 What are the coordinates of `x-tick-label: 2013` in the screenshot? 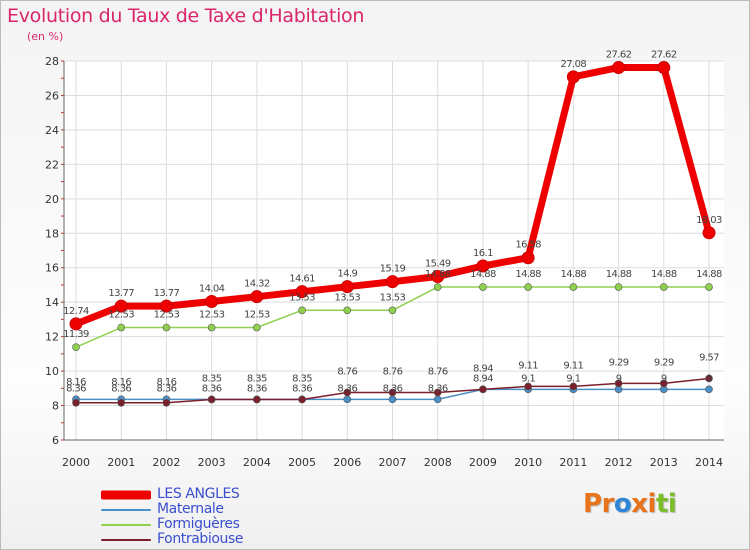 It's located at (664, 462).